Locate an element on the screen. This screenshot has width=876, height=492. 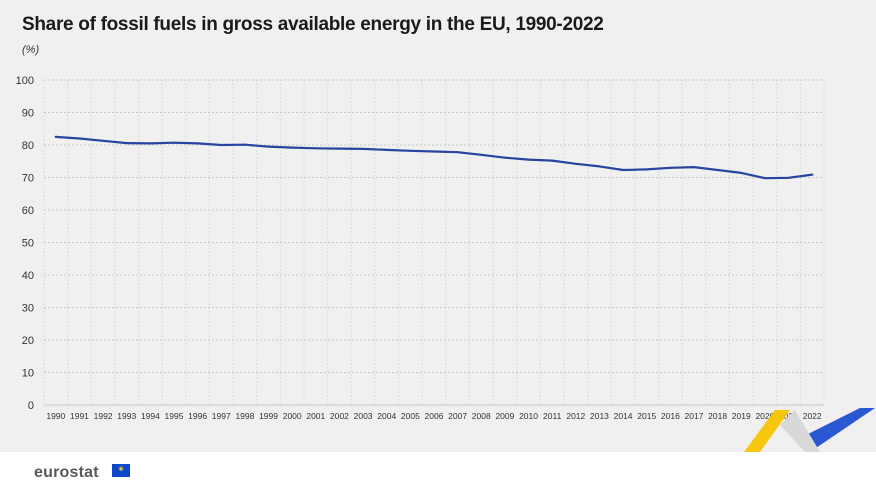
y-tick-label: 30 is located at coordinates (28, 309).